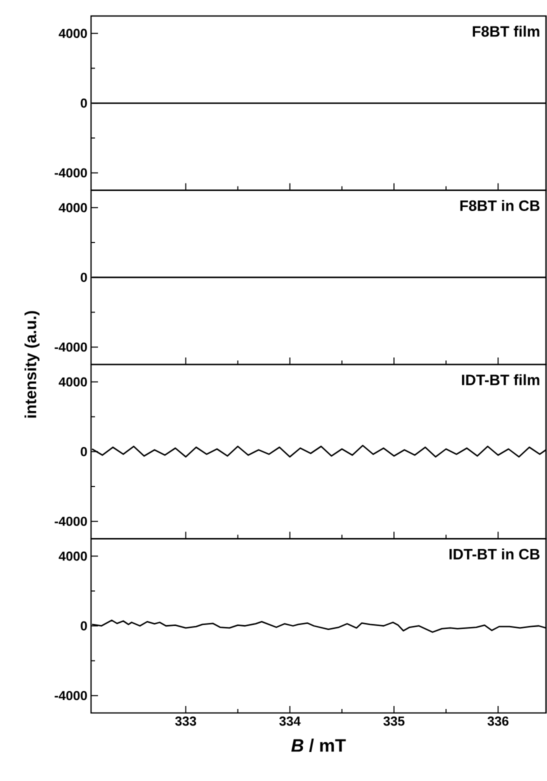 This screenshot has height=781, width=547. I want to click on x-tick-label: 336, so click(498, 721).